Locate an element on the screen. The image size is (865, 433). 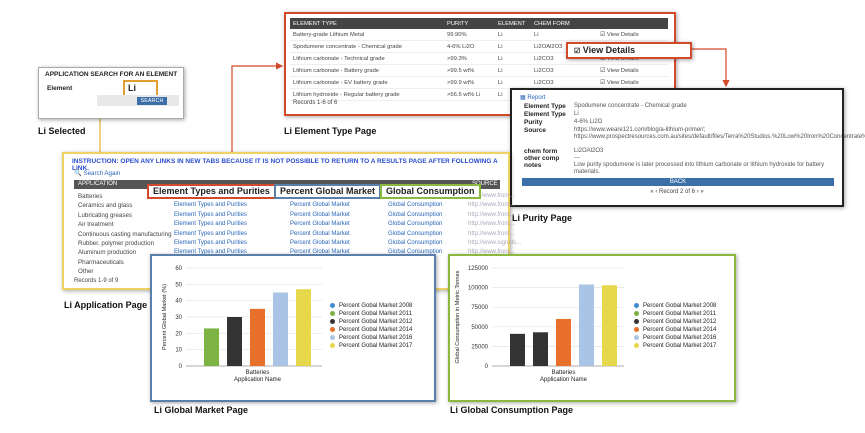
search-again-link: 🔍 Search Again is located at coordinates (97, 173).